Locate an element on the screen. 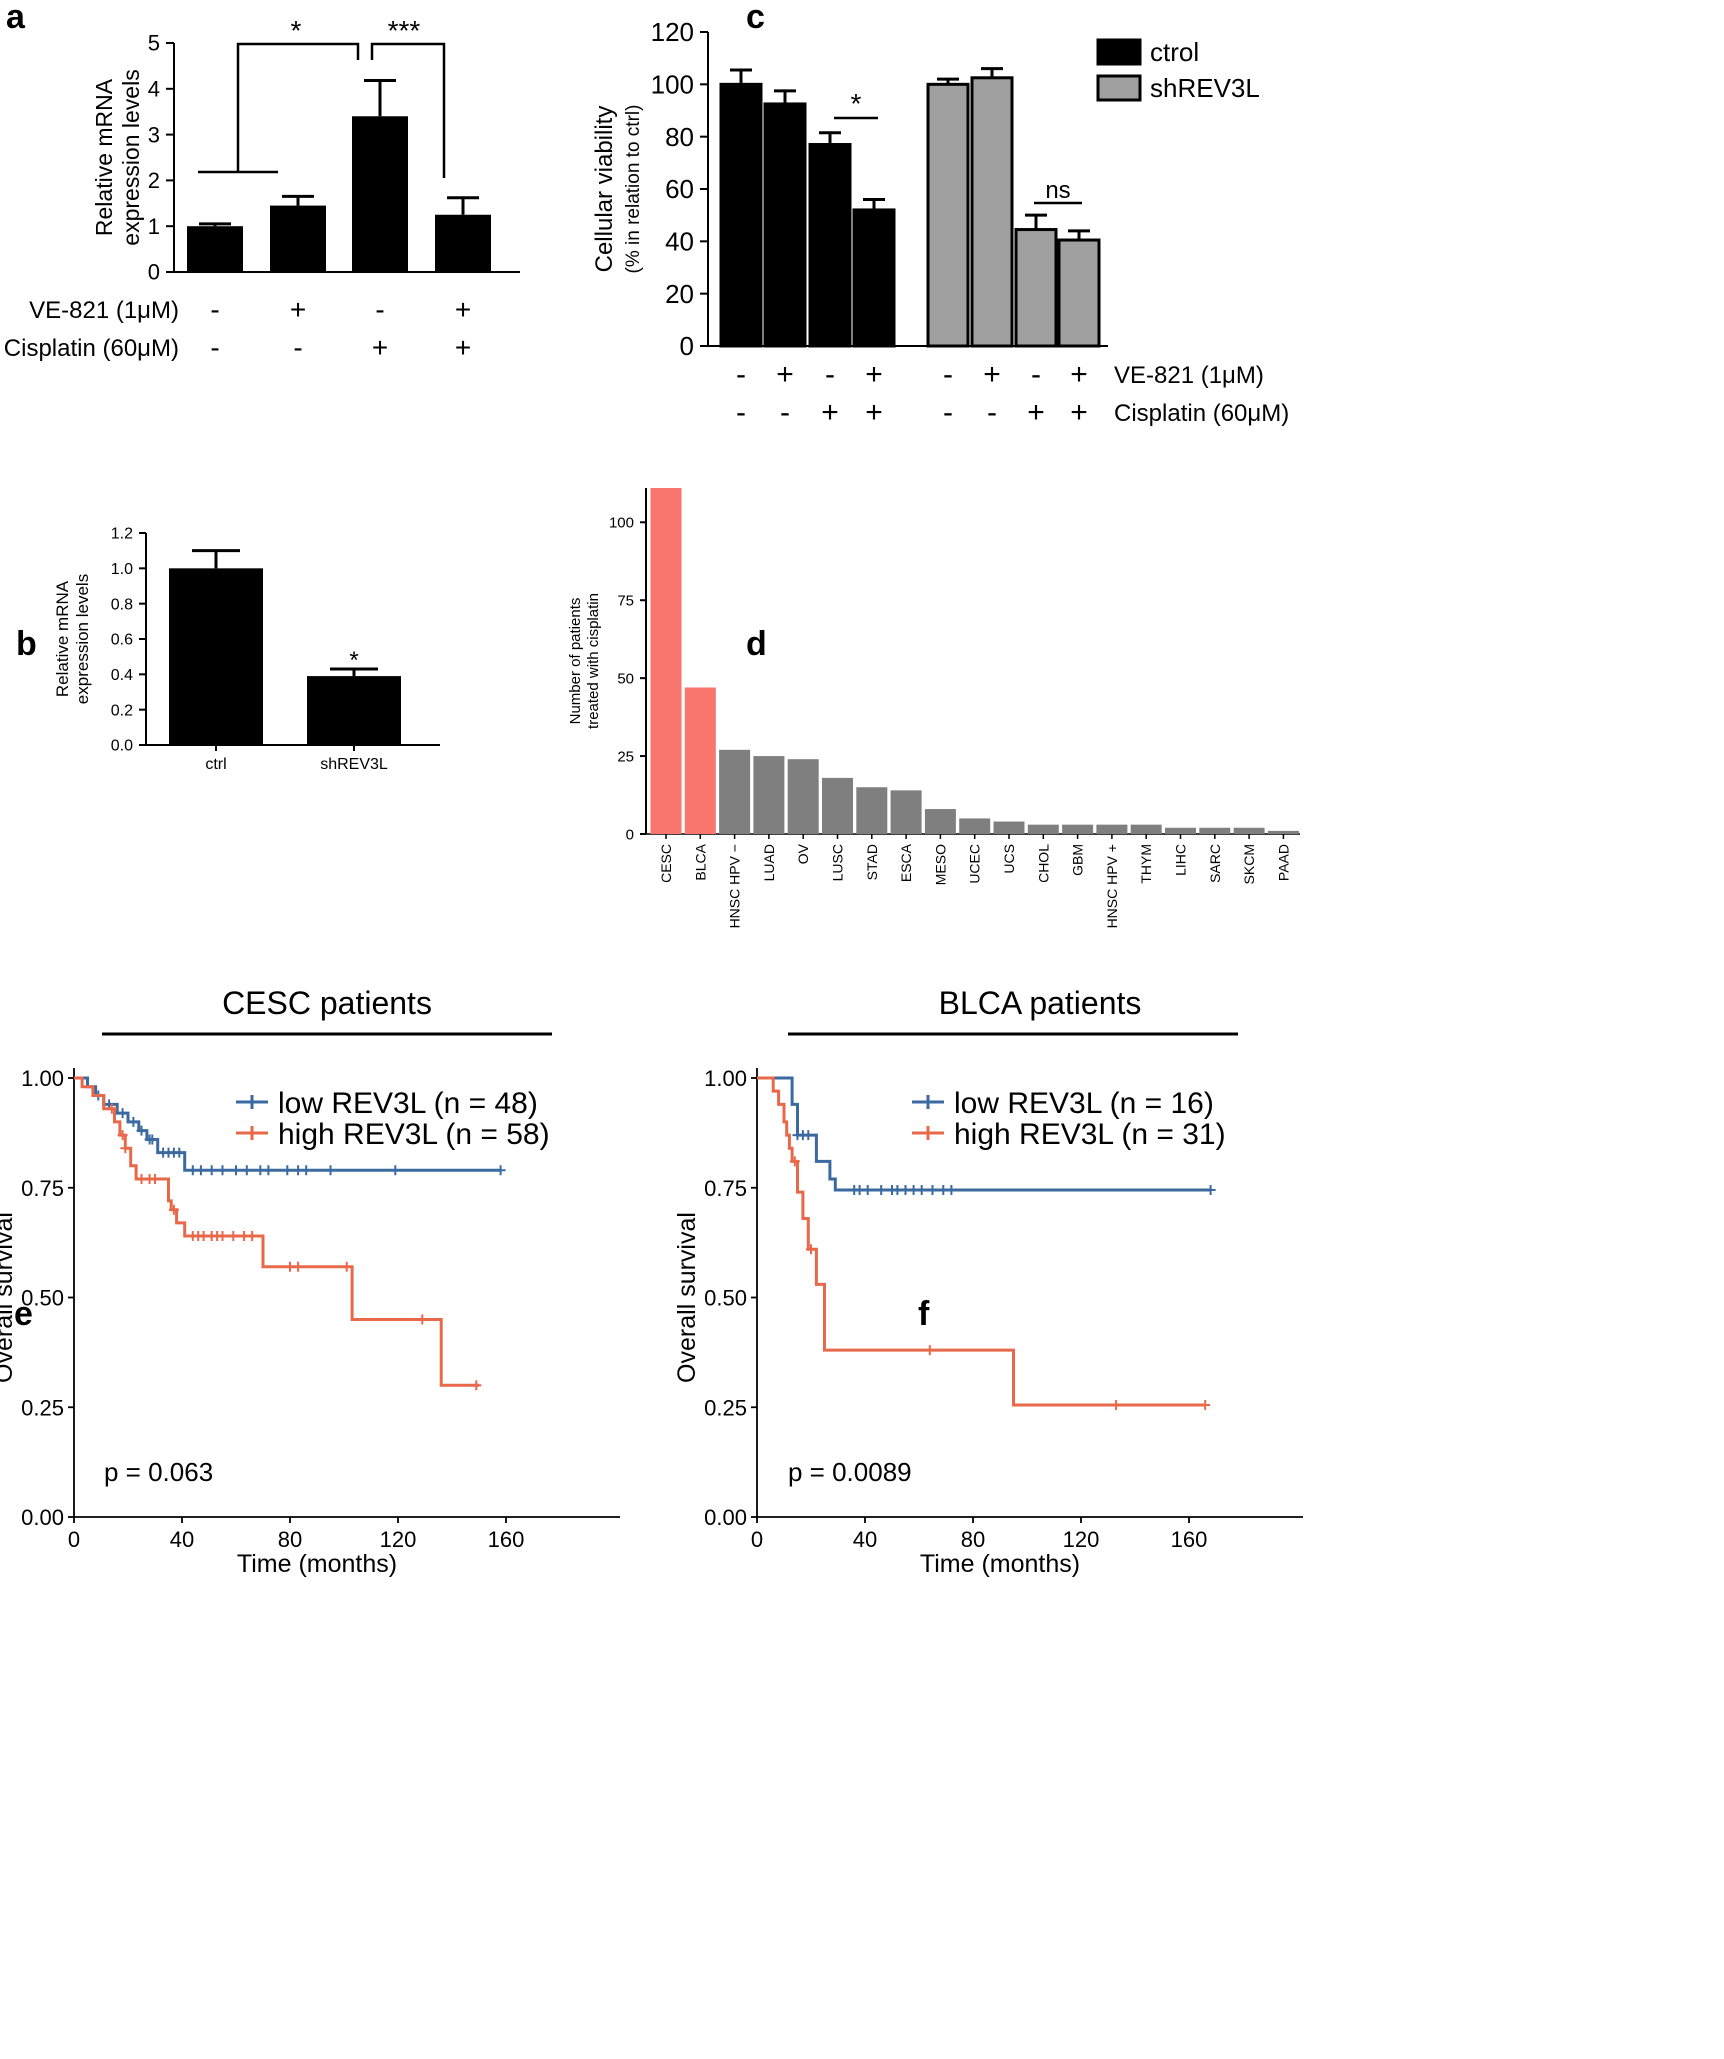 The height and width of the screenshot is (2059, 1724). x-tick-label: HNSC HPV − is located at coordinates (735, 886).